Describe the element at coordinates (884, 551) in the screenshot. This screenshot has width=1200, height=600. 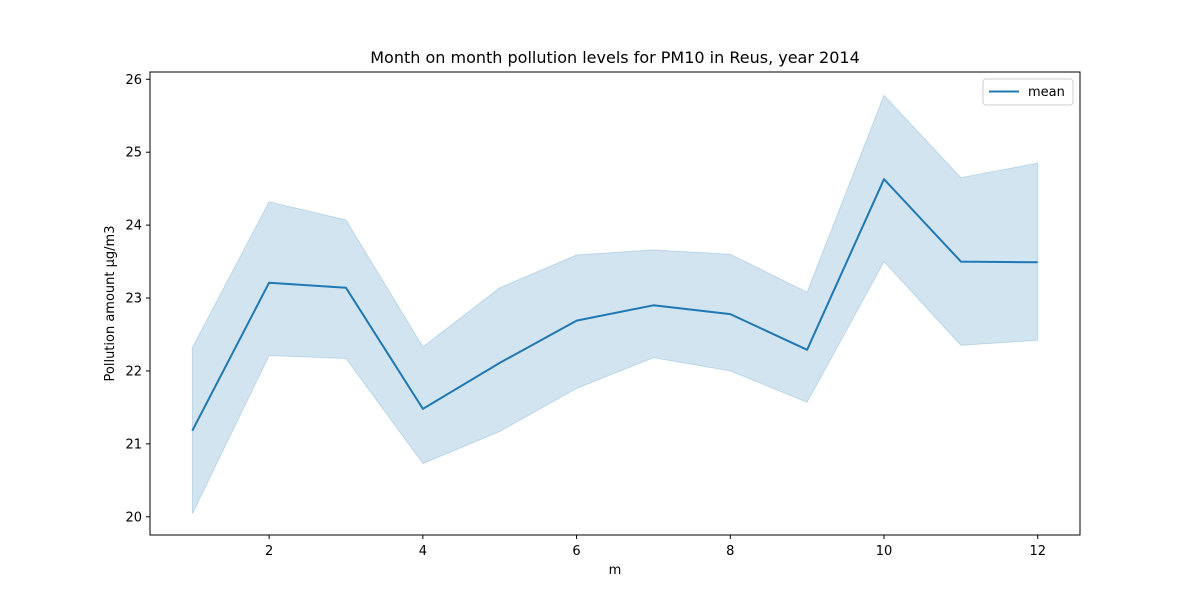
I see `x-tick-label: 10` at that location.